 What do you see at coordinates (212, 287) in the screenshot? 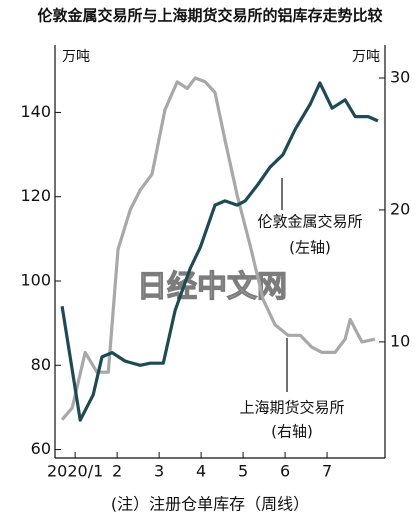
I see `watermark: 日经中文网` at bounding box center [212, 287].